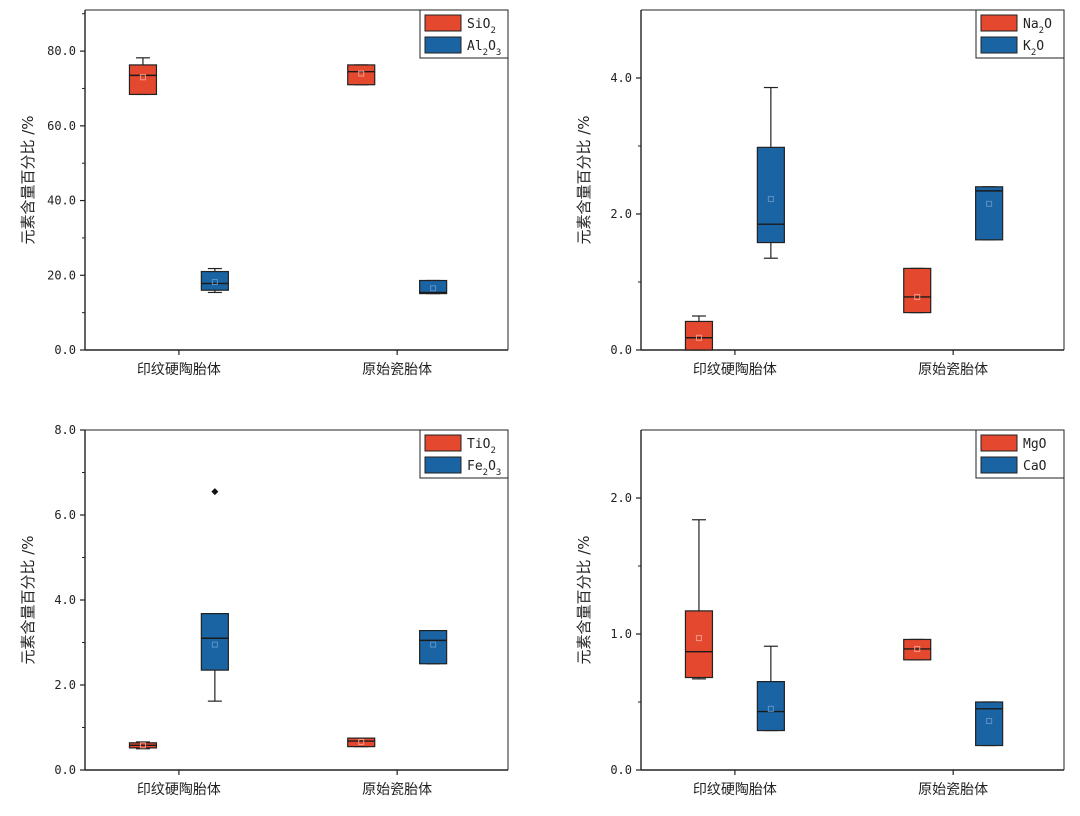 The height and width of the screenshot is (816, 1080). Describe the element at coordinates (61, 275) in the screenshot. I see `y-tick-label: 20.0` at that location.